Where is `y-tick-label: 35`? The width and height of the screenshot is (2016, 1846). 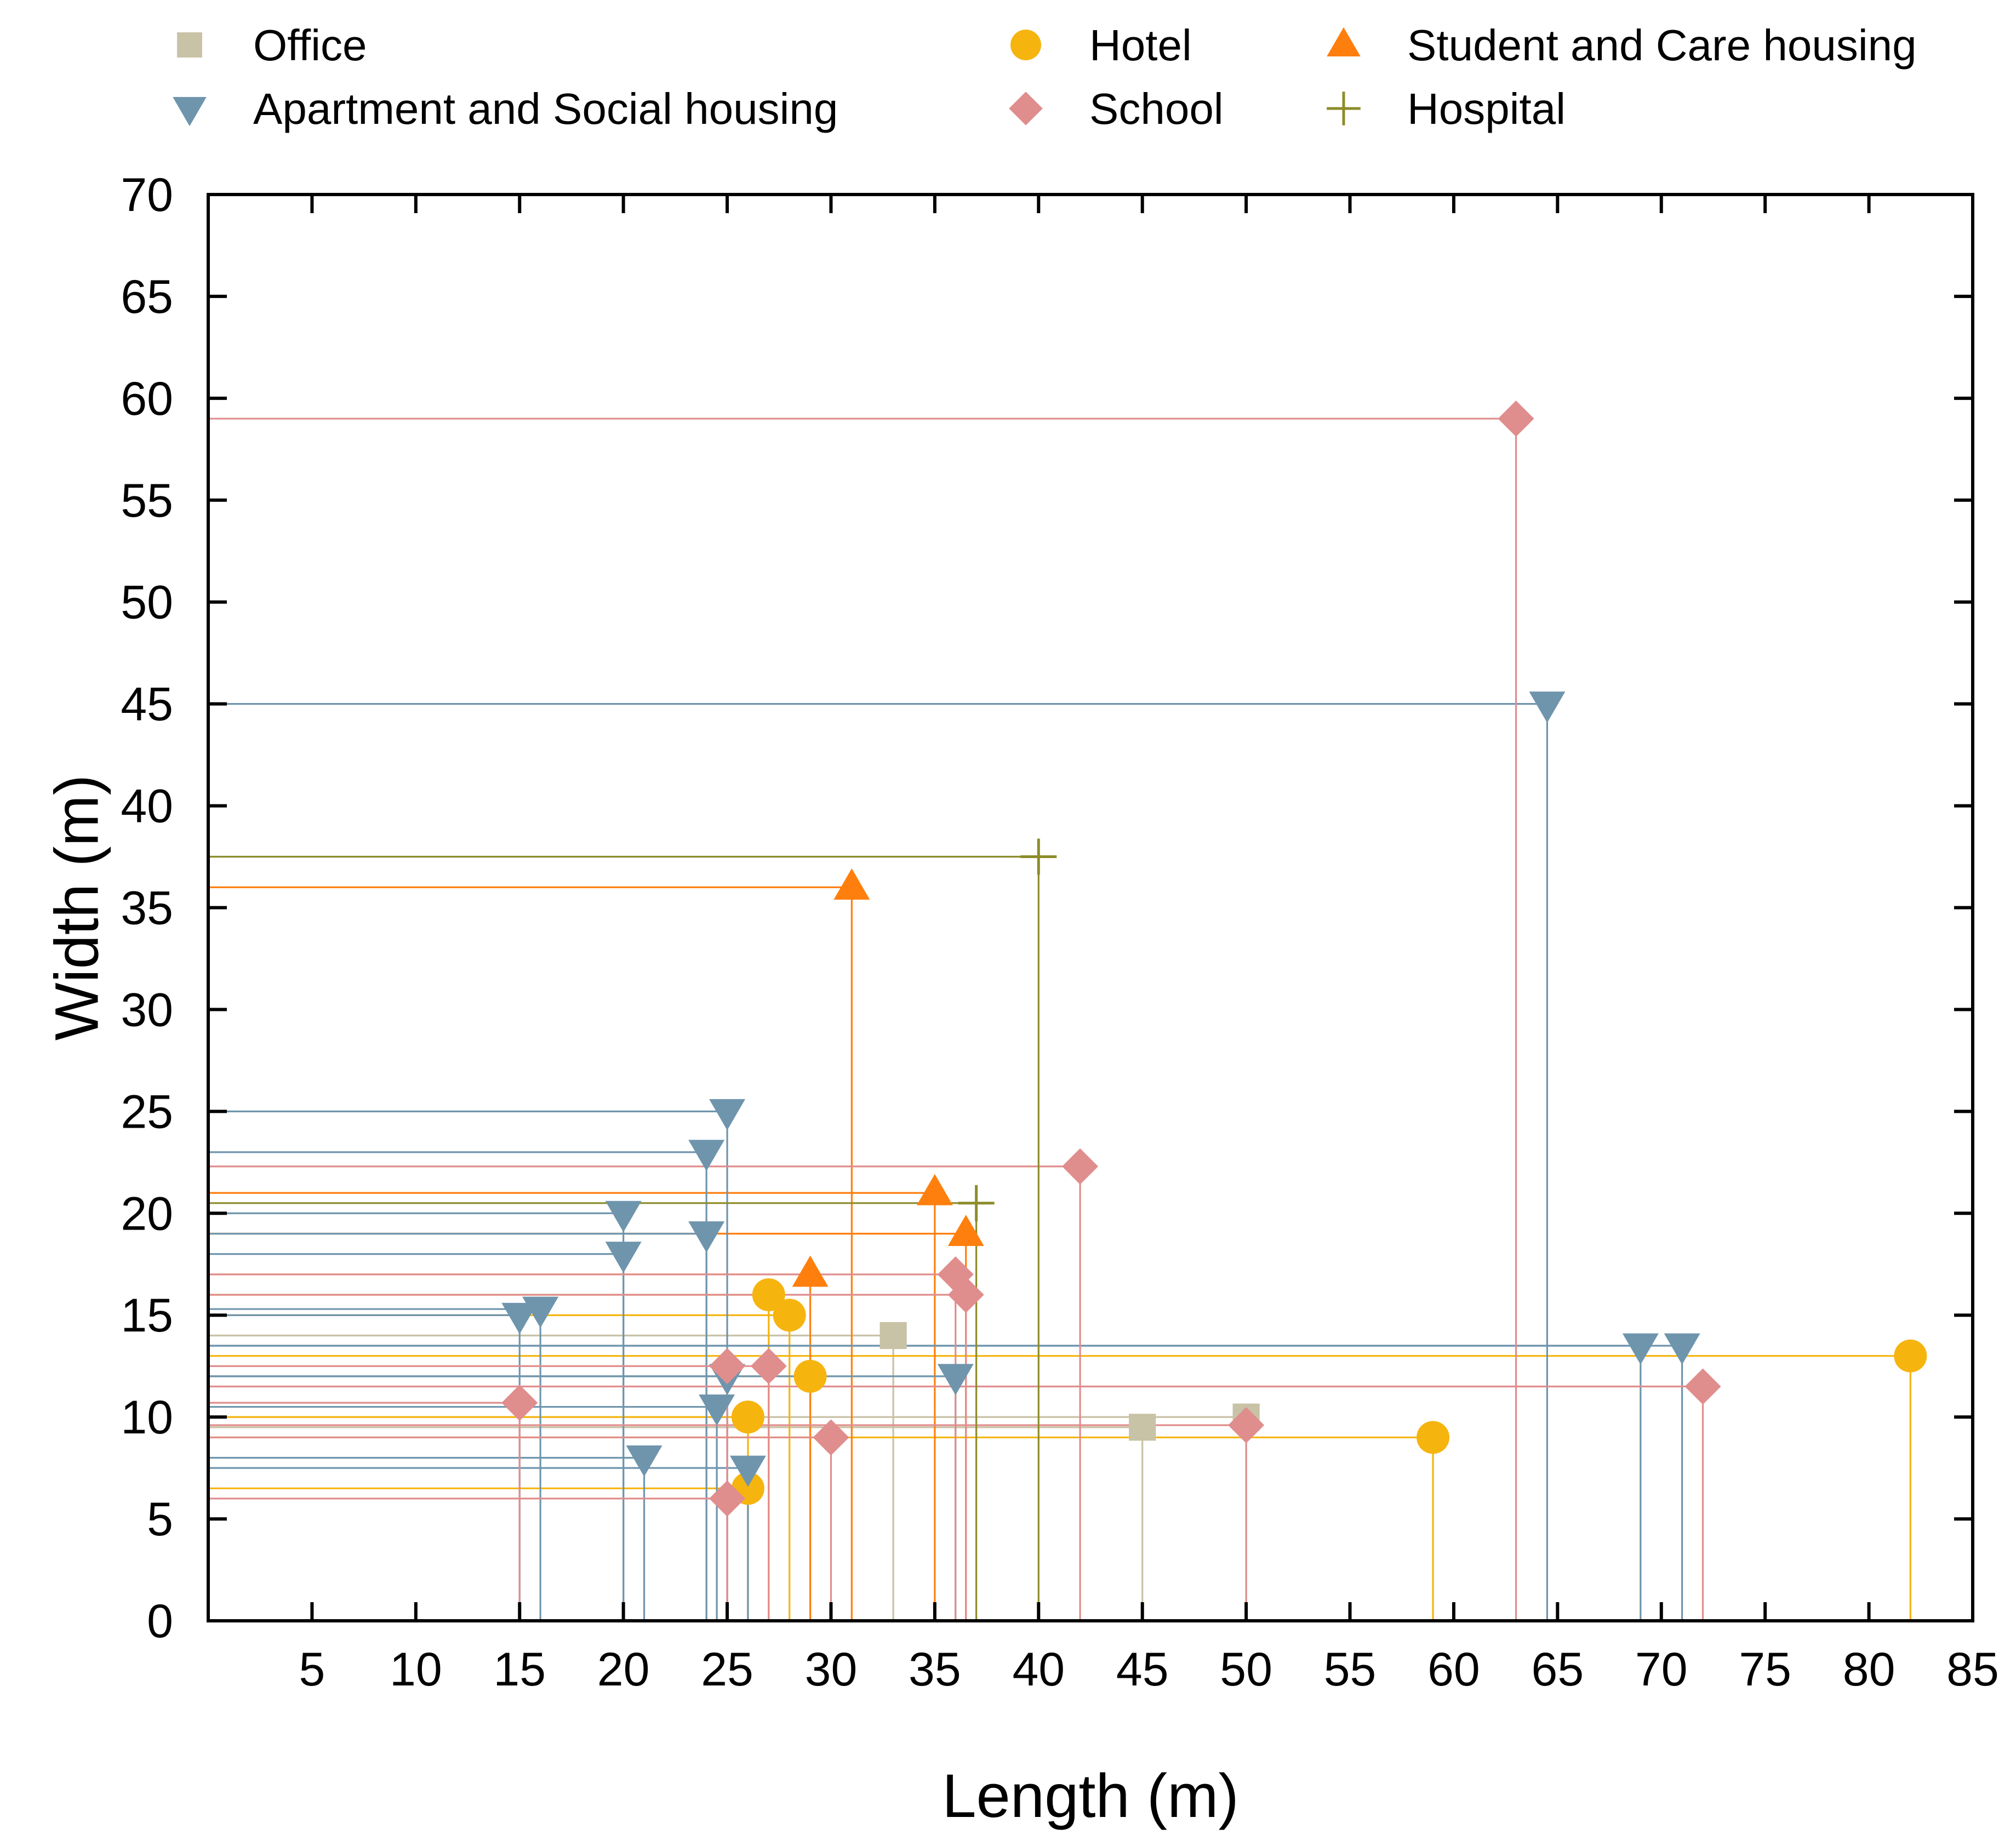
y-tick-label: 35 is located at coordinates (147, 908).